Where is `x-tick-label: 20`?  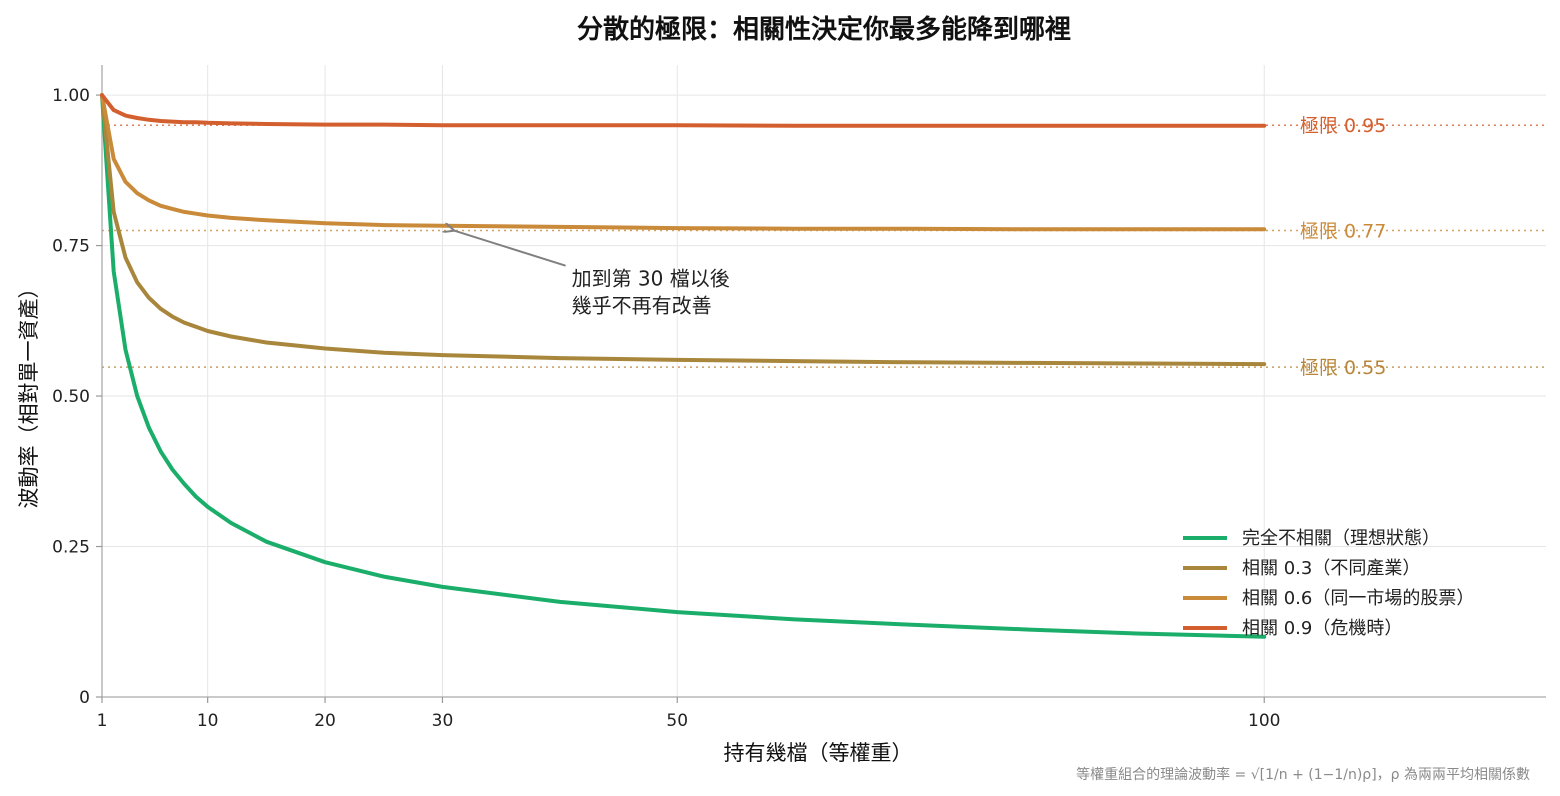 x-tick-label: 20 is located at coordinates (325, 721).